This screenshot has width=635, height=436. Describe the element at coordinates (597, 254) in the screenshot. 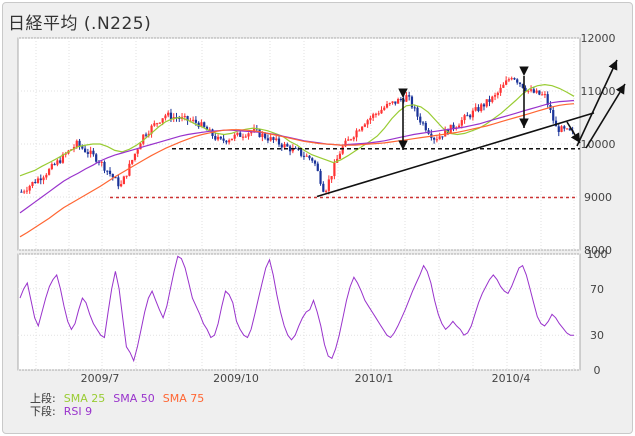

I see `rsi-axis-tick: 100` at that location.